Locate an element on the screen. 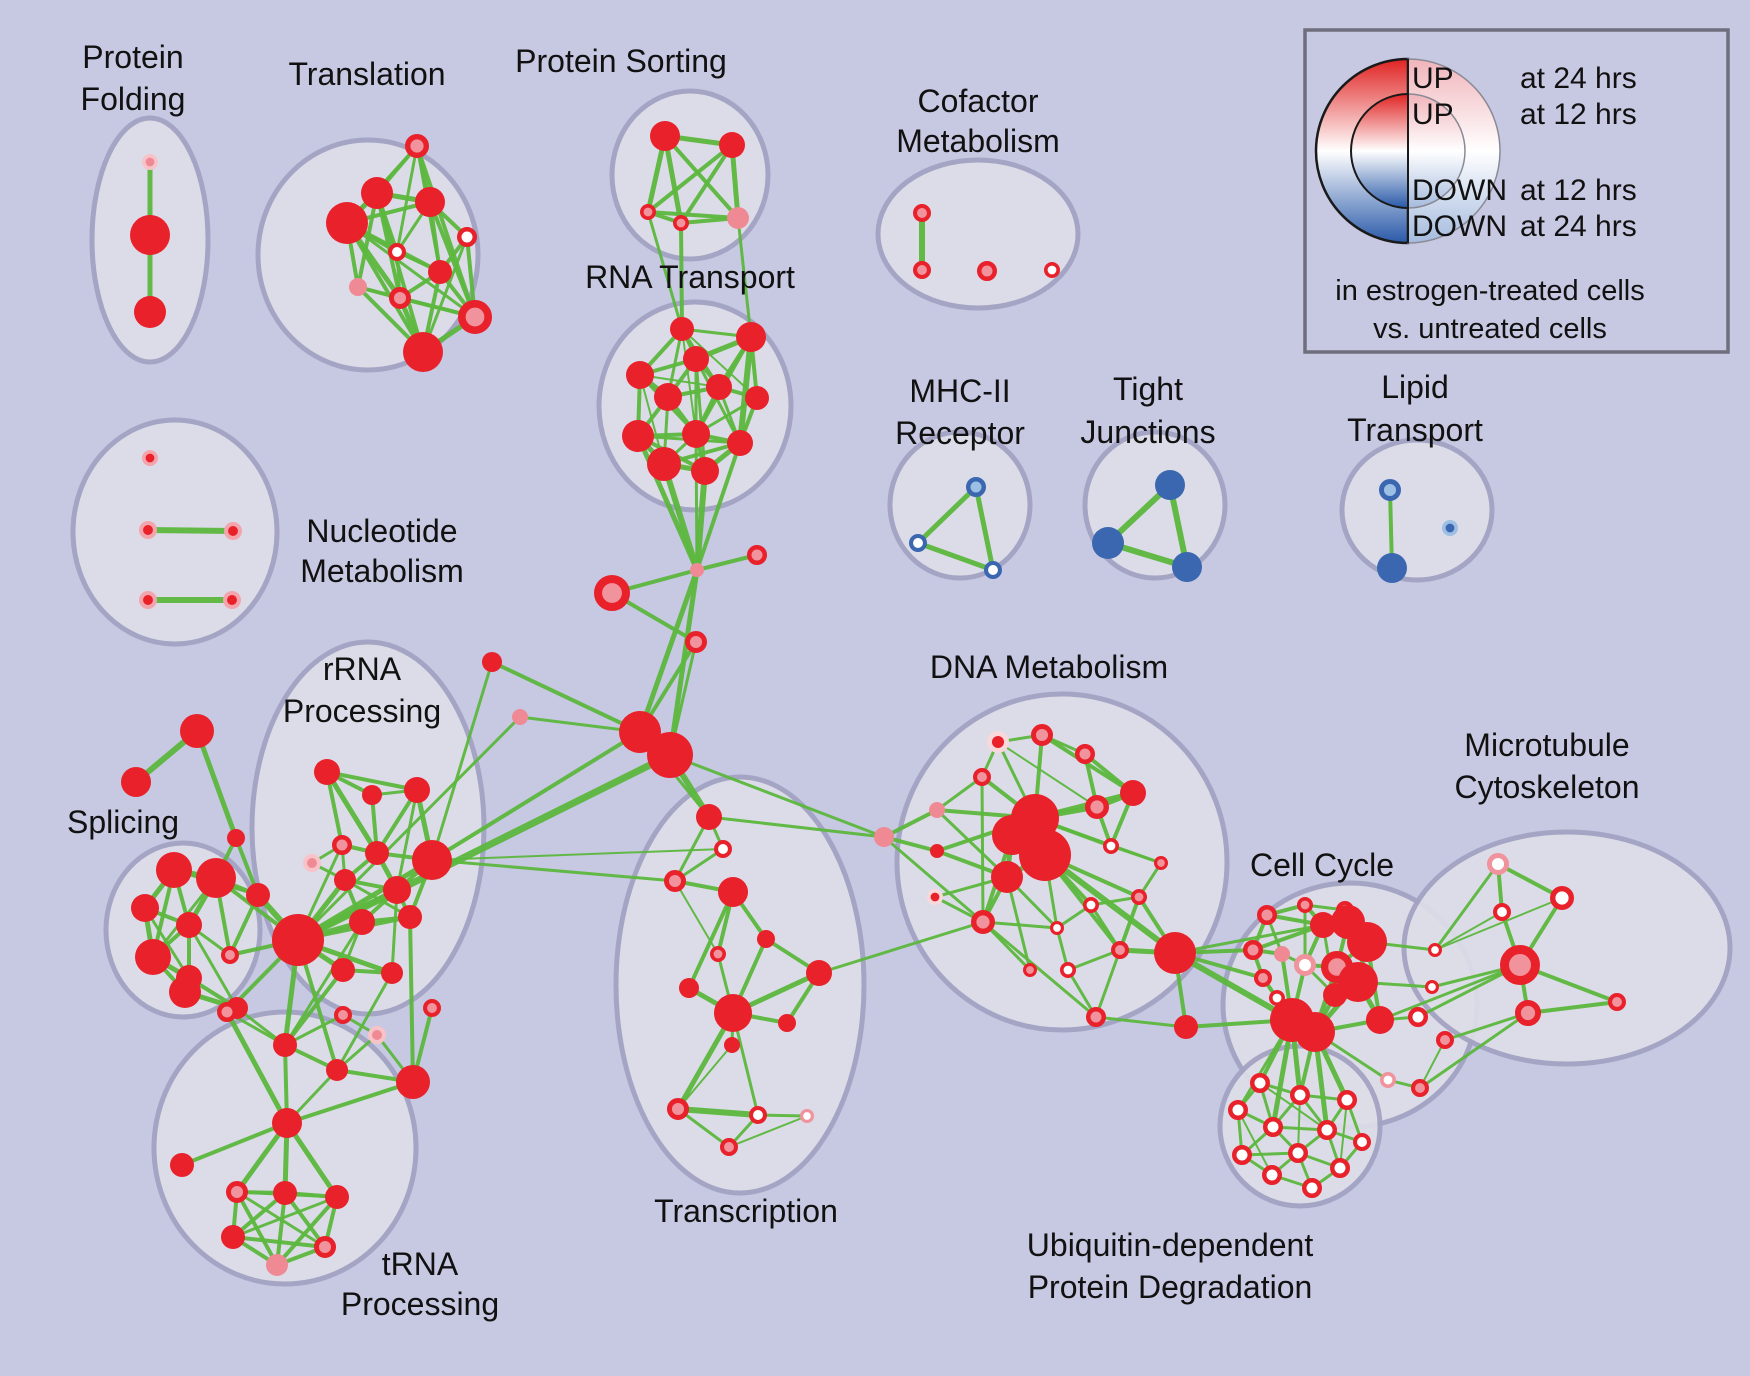  cluster-label-protein-folding: Protein Folding is located at coordinates (133, 78).